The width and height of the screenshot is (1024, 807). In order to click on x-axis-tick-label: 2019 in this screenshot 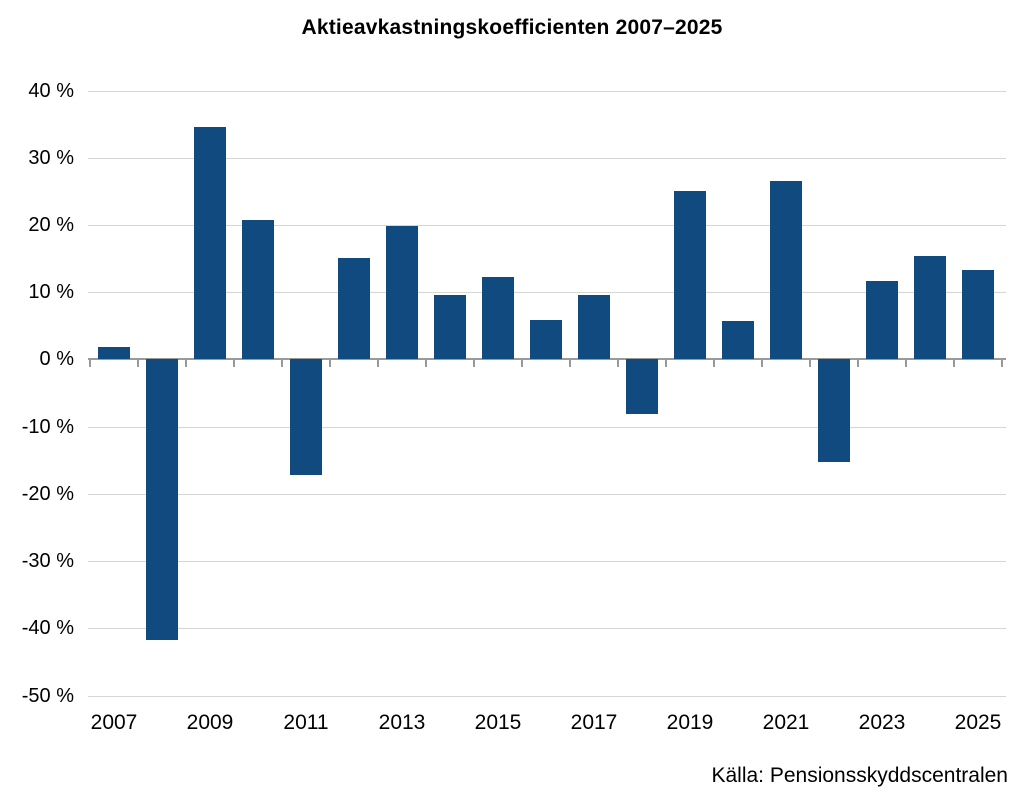, I will do `click(690, 722)`.